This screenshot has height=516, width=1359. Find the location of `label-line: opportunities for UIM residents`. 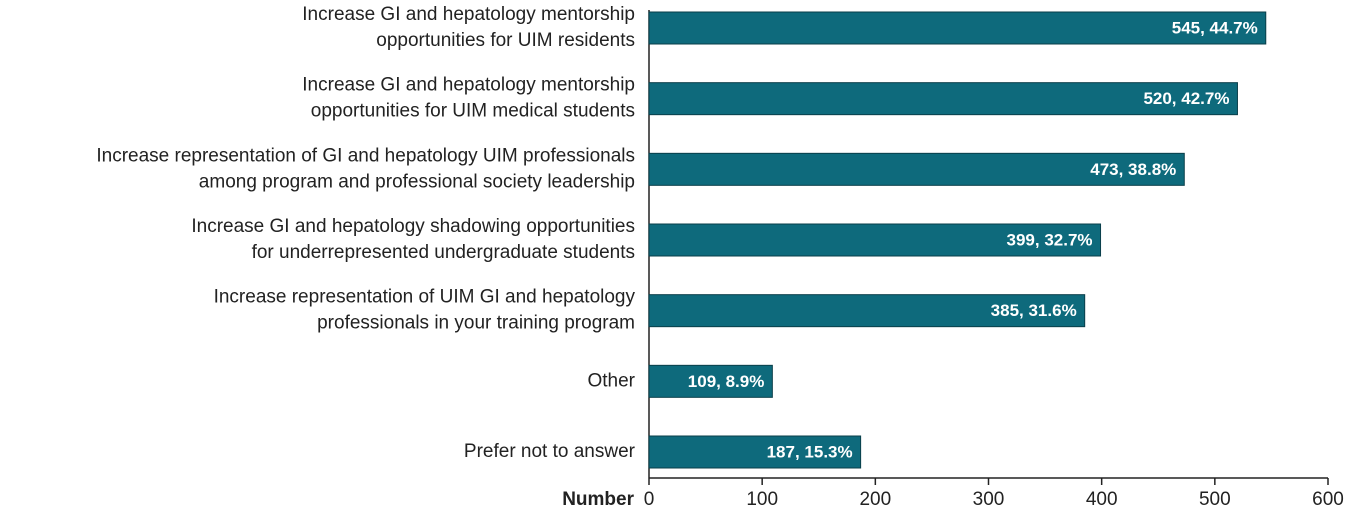

label-line: opportunities for UIM residents is located at coordinates (505, 40).